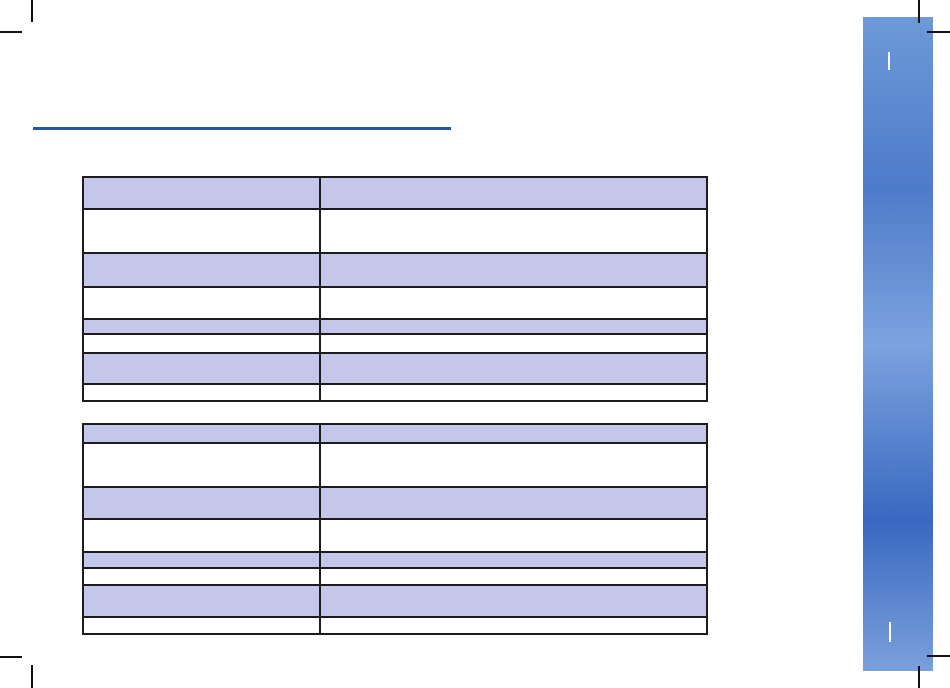 The image size is (950, 688). Describe the element at coordinates (919, 677) in the screenshot. I see `crop-mark-bottom-right-vertical` at that location.